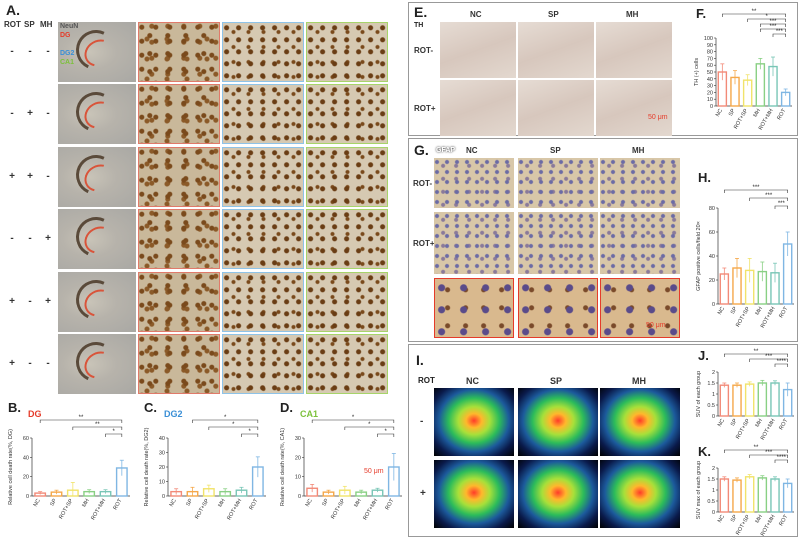 The height and width of the screenshot is (539, 800). Describe the element at coordinates (710, 59) in the screenshot. I see `y-tick-label: 70` at that location.